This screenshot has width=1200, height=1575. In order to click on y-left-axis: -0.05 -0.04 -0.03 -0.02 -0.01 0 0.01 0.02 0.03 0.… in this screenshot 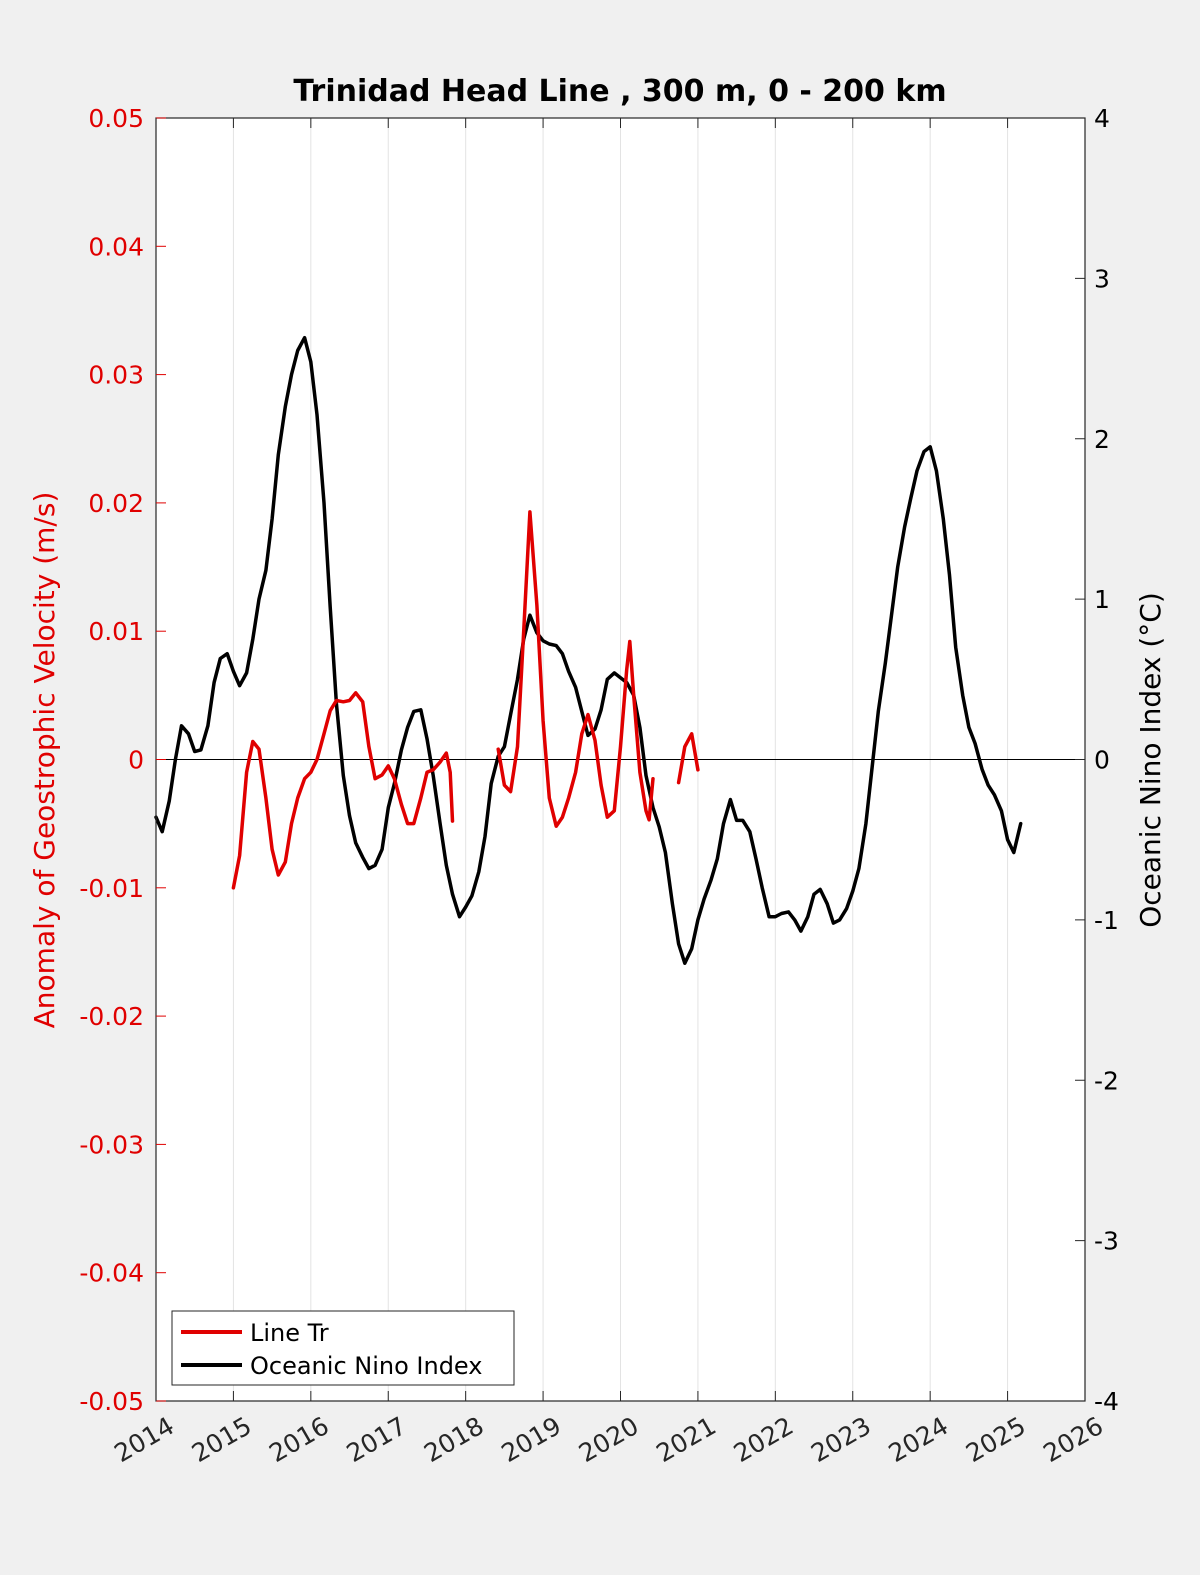, I will do `click(122, 760)`.